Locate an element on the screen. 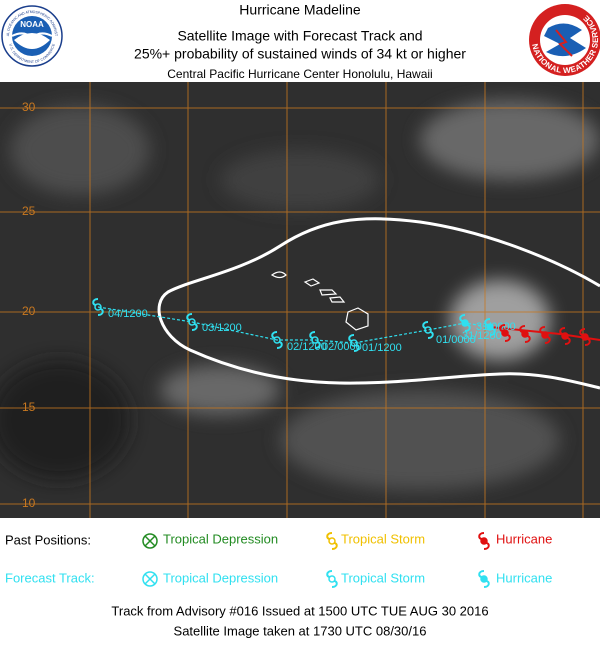 The height and width of the screenshot is (645, 600). latitude-label: 30 is located at coordinates (29, 107).